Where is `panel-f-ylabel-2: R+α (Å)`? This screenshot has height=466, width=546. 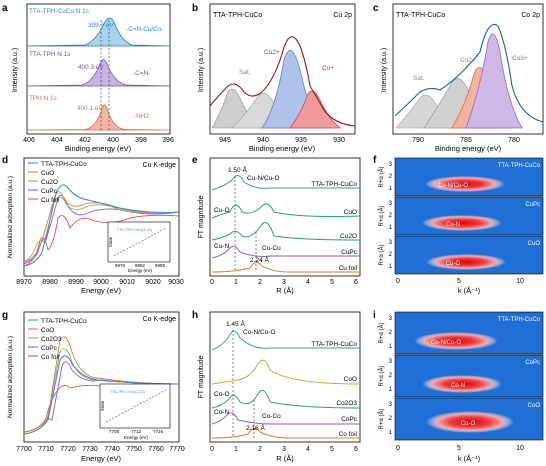 panel-f-ylabel-2: R+α (Å) is located at coordinates (381, 216).